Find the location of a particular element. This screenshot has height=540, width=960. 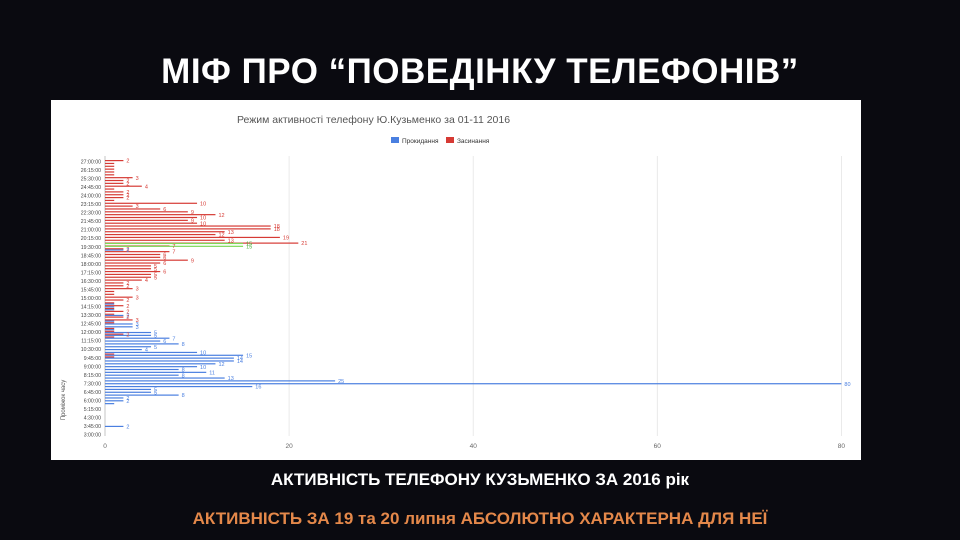

y-tick-label: 26:15:00 is located at coordinates (91, 171).